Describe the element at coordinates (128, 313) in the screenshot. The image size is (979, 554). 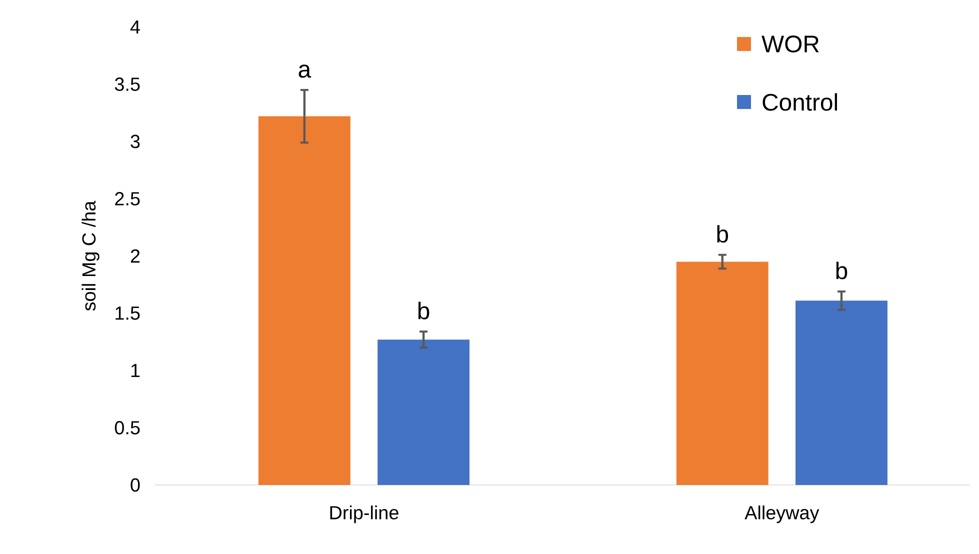
I see `y-tick-label: 1.5` at that location.